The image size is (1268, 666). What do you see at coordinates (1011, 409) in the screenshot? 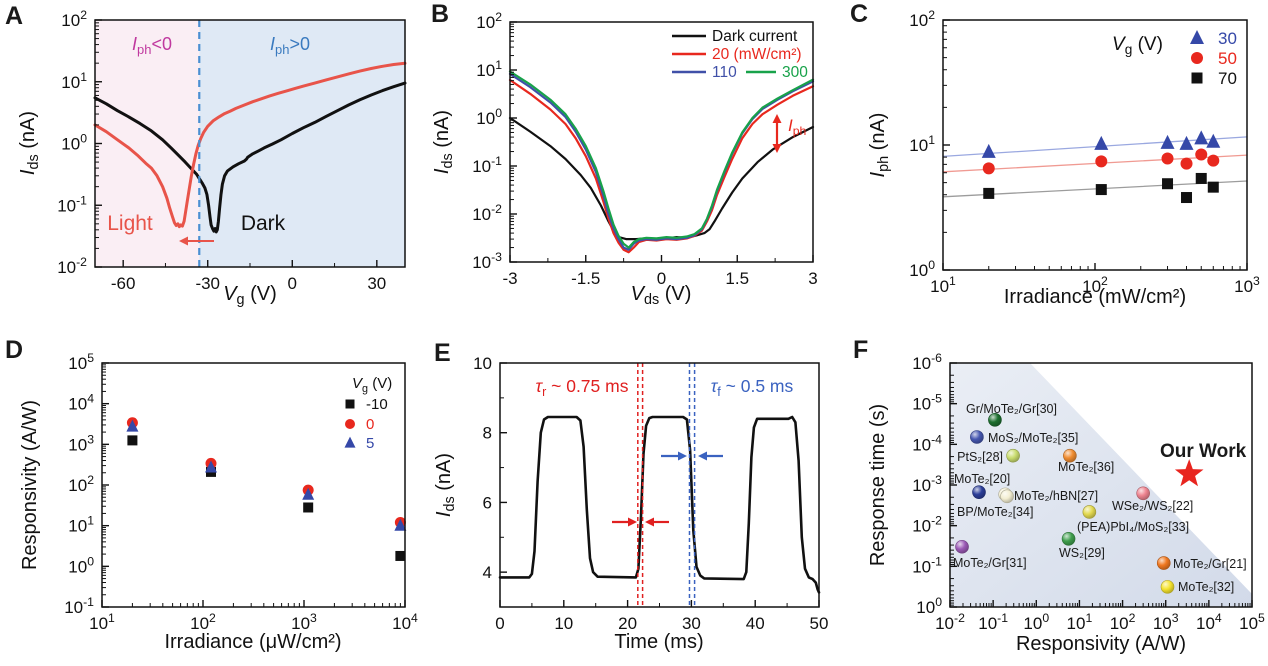
I see `point-label: Gr/MoTe₂/Gr[30]` at bounding box center [1011, 409].